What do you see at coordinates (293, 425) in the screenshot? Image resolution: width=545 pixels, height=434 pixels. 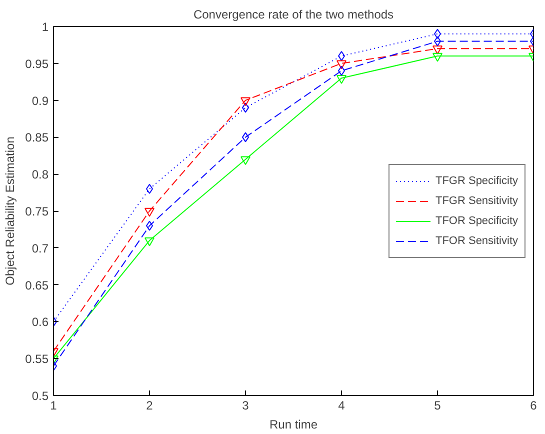 I see `x-axis-title: Run time` at bounding box center [293, 425].